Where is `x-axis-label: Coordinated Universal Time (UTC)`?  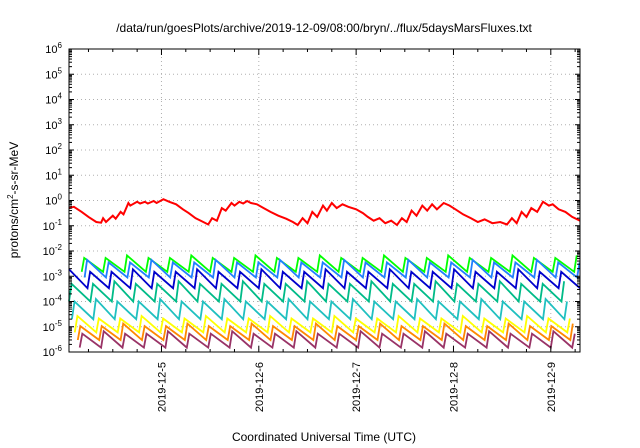
x-axis-label: Coordinated Universal Time (UTC) is located at coordinates (324, 437).